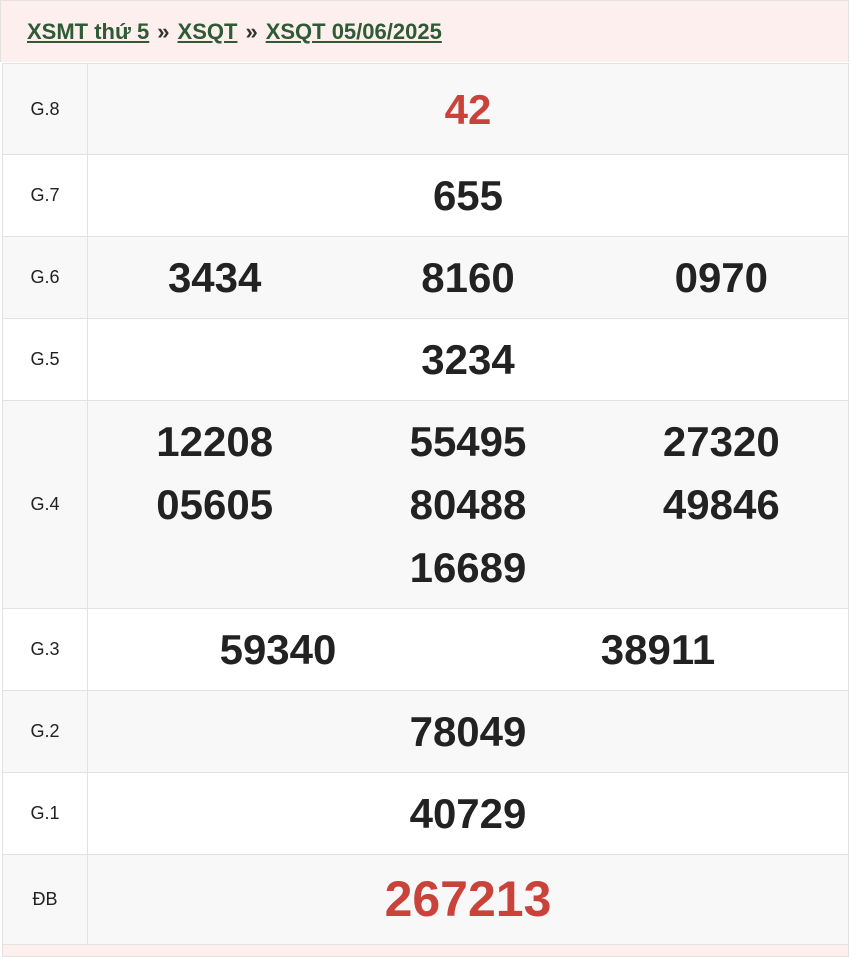 The image size is (851, 957). I want to click on prize-label: G.7, so click(45, 195).